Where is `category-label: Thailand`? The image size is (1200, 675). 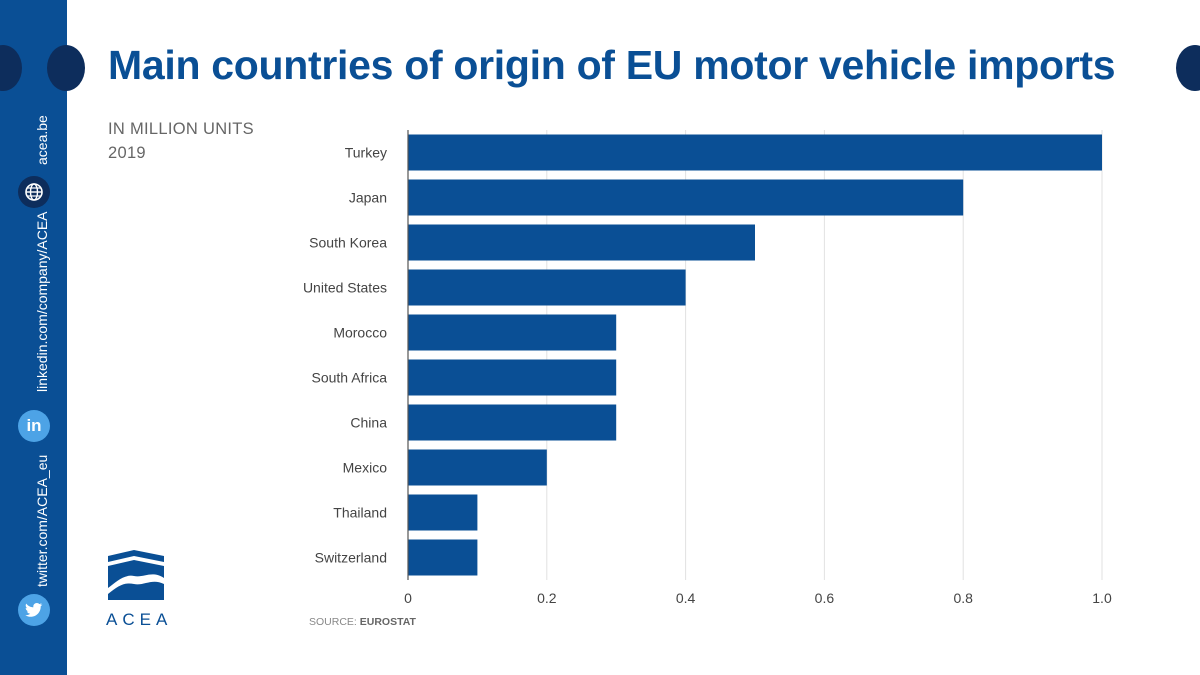 category-label: Thailand is located at coordinates (360, 513).